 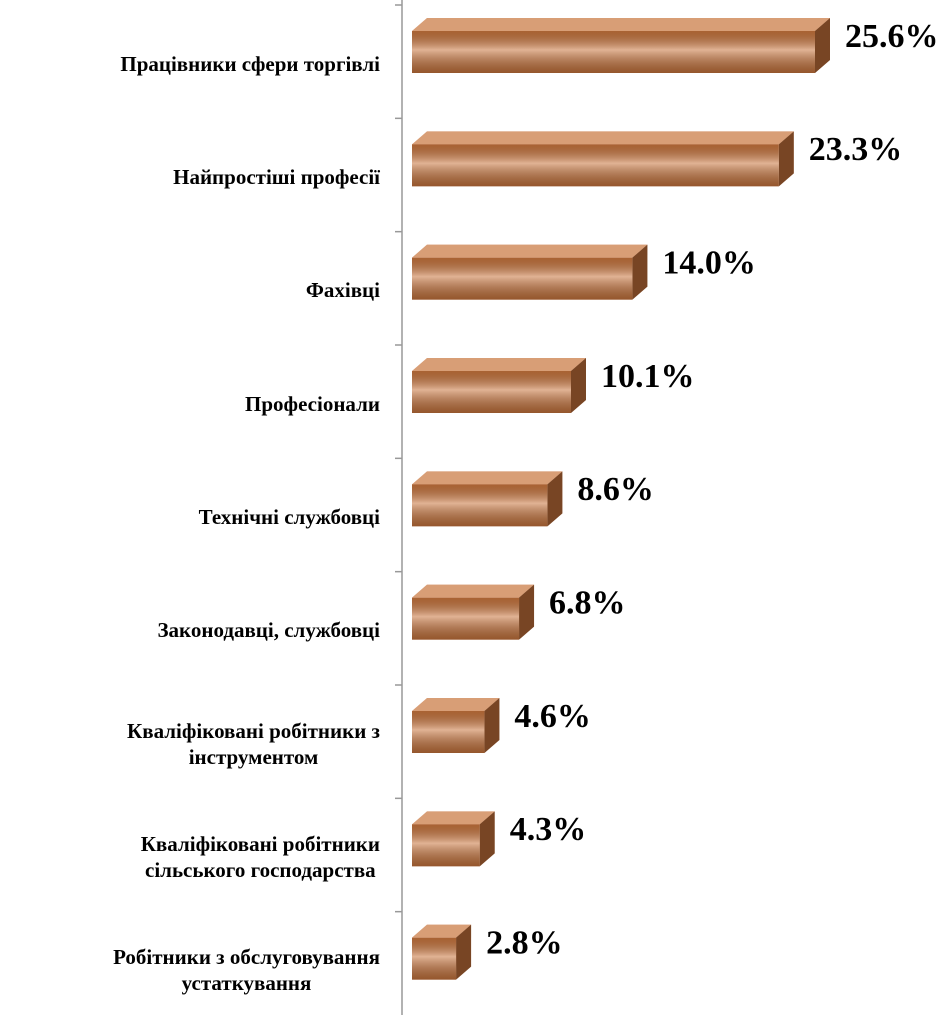 What do you see at coordinates (342, 290) in the screenshot?
I see `category-text: Фахівці` at bounding box center [342, 290].